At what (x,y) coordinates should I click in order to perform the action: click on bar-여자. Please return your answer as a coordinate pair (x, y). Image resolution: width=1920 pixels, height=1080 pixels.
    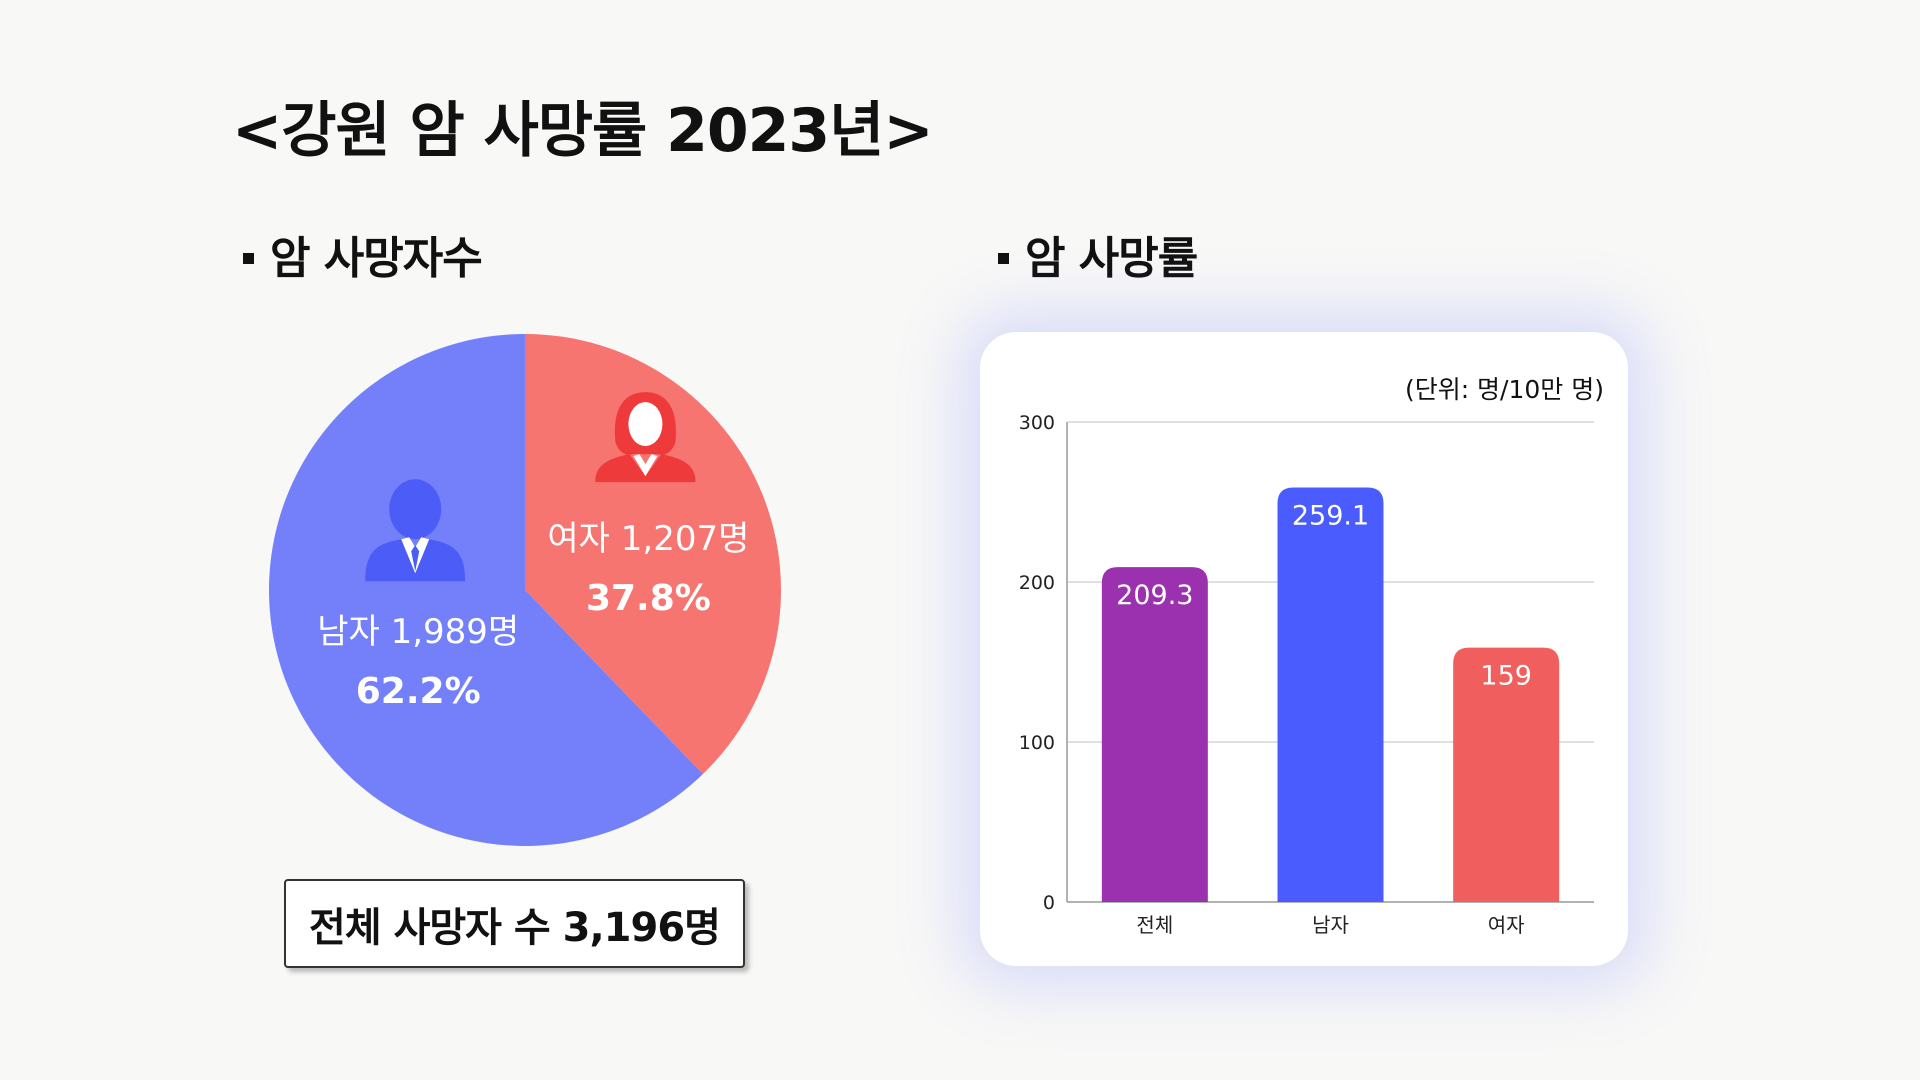
    Looking at the image, I should click on (1506, 774).